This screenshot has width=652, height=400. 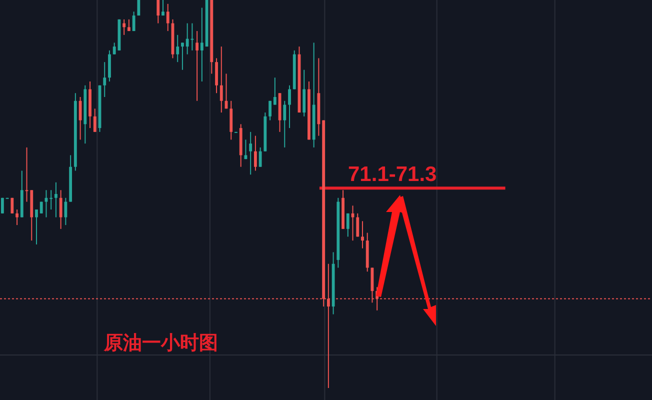 I want to click on annotation: 原油一小时图, so click(x=160, y=343).